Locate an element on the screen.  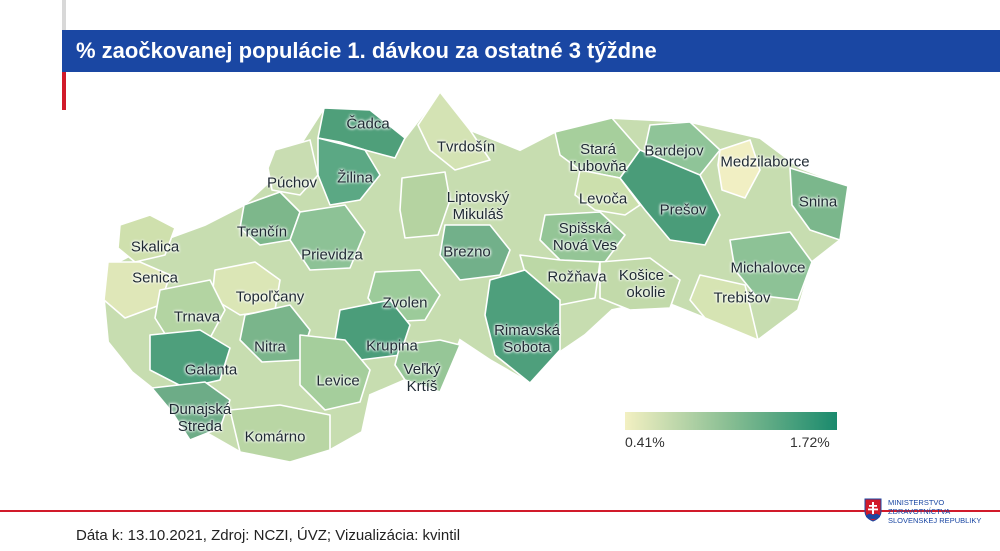
ministry-line-2: ZDRAVOTNÍCTVA is located at coordinates (919, 511).